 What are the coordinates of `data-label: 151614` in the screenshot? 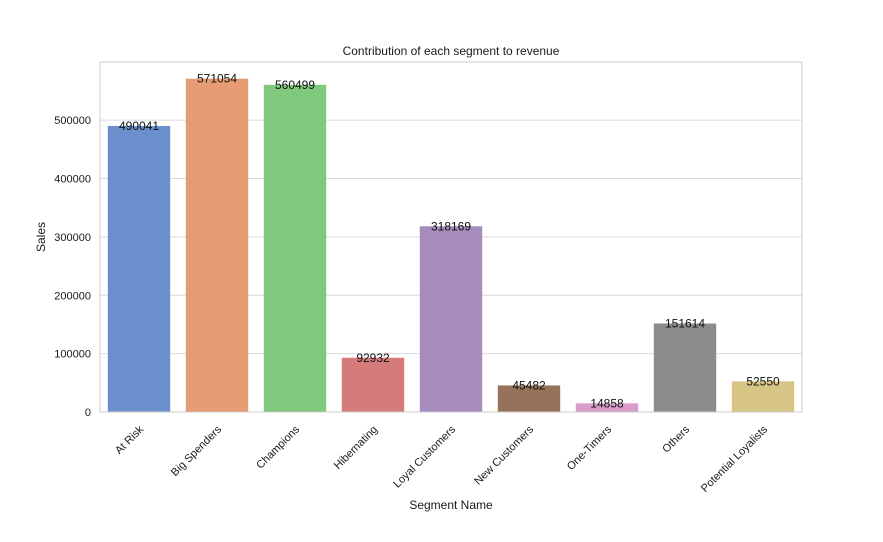 It's located at (685, 324).